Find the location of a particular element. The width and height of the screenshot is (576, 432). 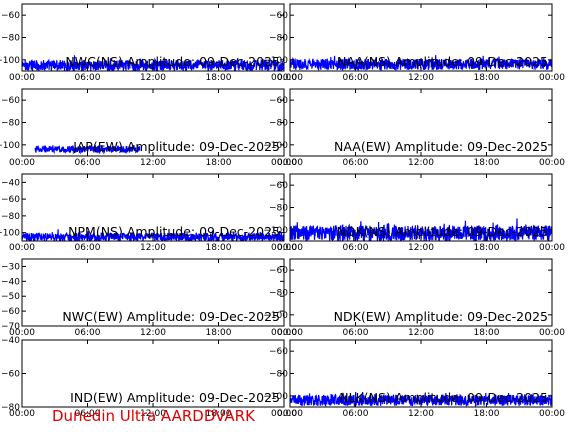

y-tick-label: −30 is located at coordinates (10, 267).